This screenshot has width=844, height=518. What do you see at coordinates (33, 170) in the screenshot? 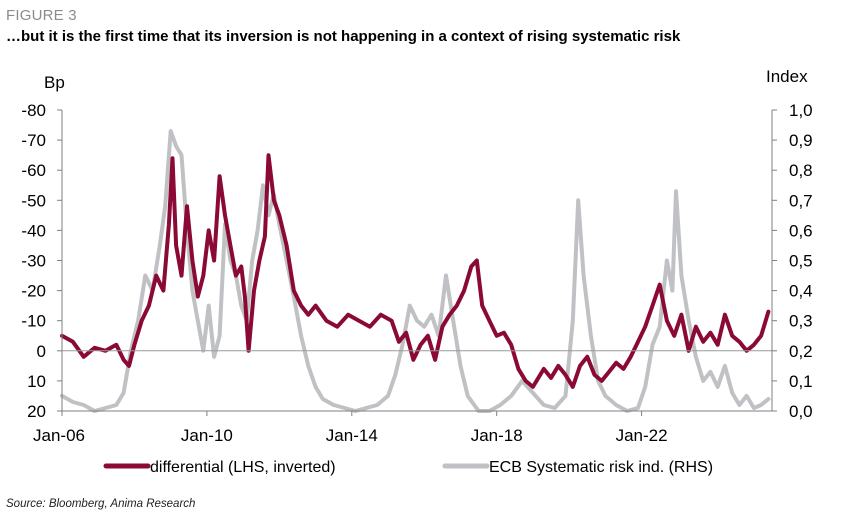
I see `left-tick-label: -60` at bounding box center [33, 170].